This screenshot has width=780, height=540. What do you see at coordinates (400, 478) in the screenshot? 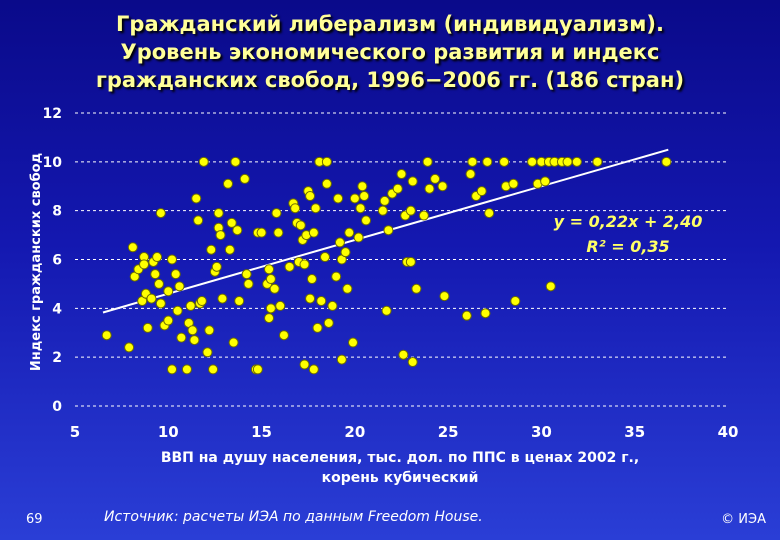
I see `x-axis-label-line-2: корень кубический` at bounding box center [400, 478].